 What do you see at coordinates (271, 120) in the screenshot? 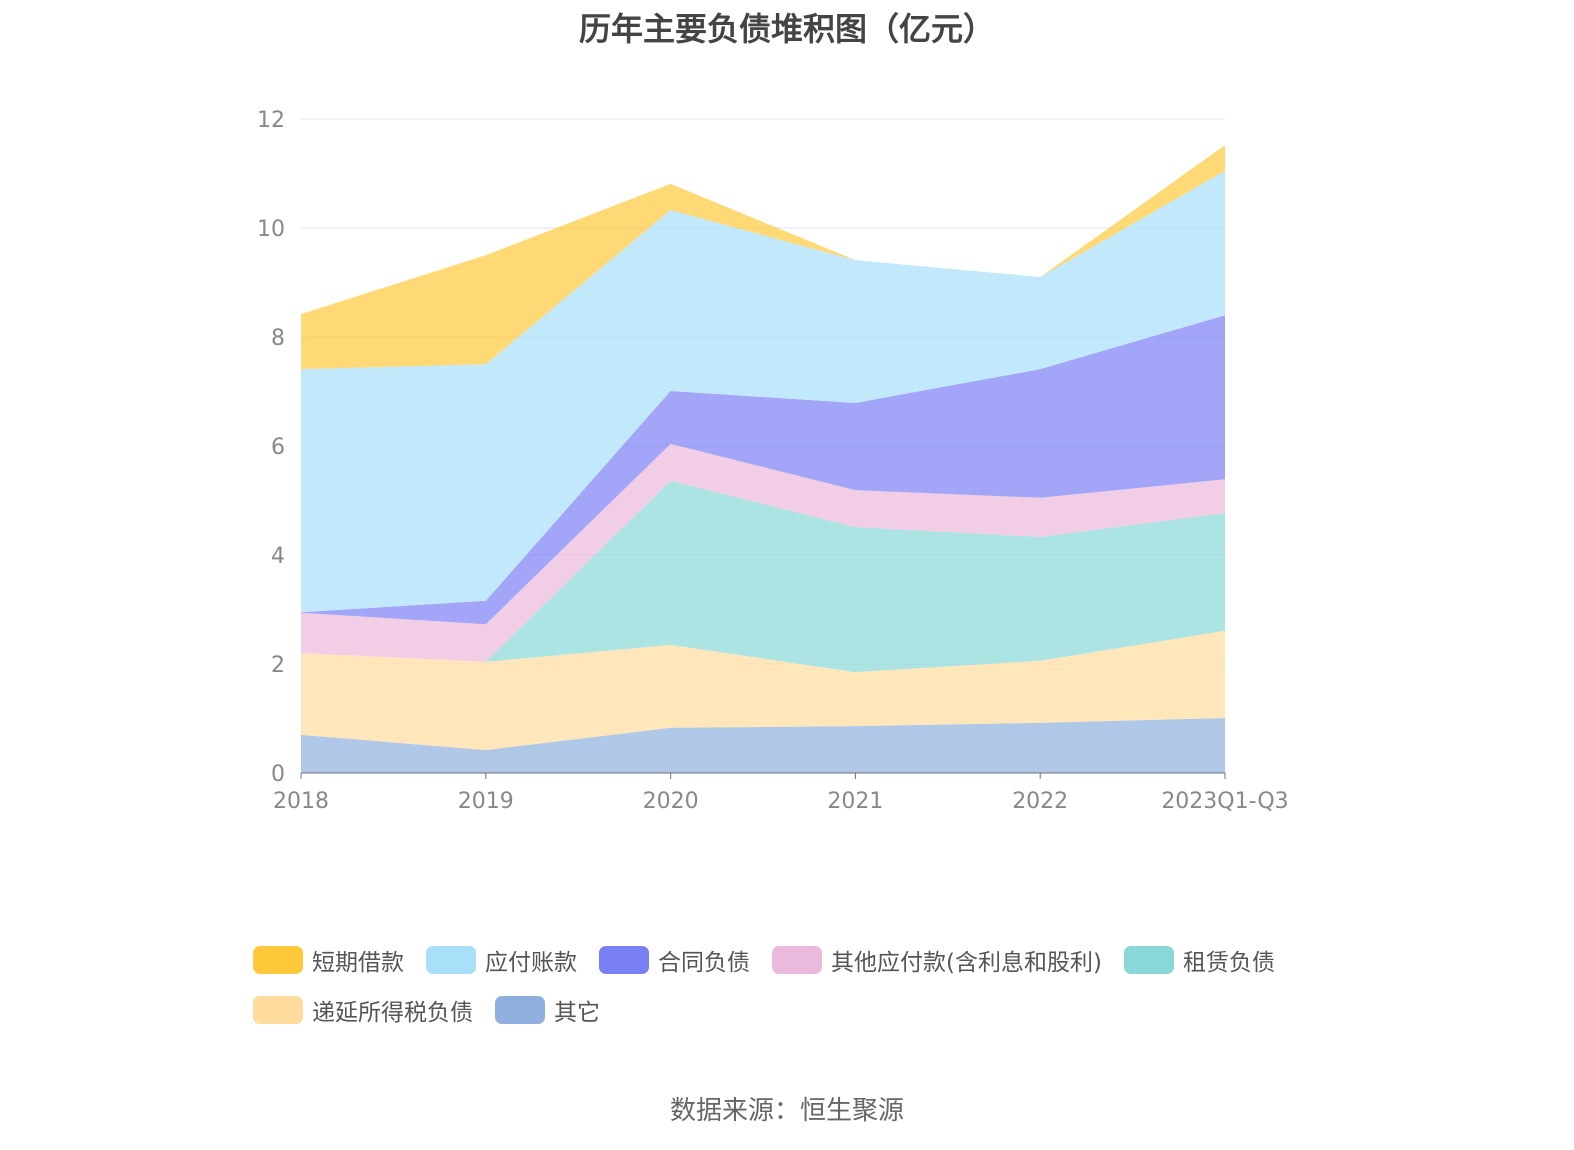
I see `y-tick-label: 12` at bounding box center [271, 120].